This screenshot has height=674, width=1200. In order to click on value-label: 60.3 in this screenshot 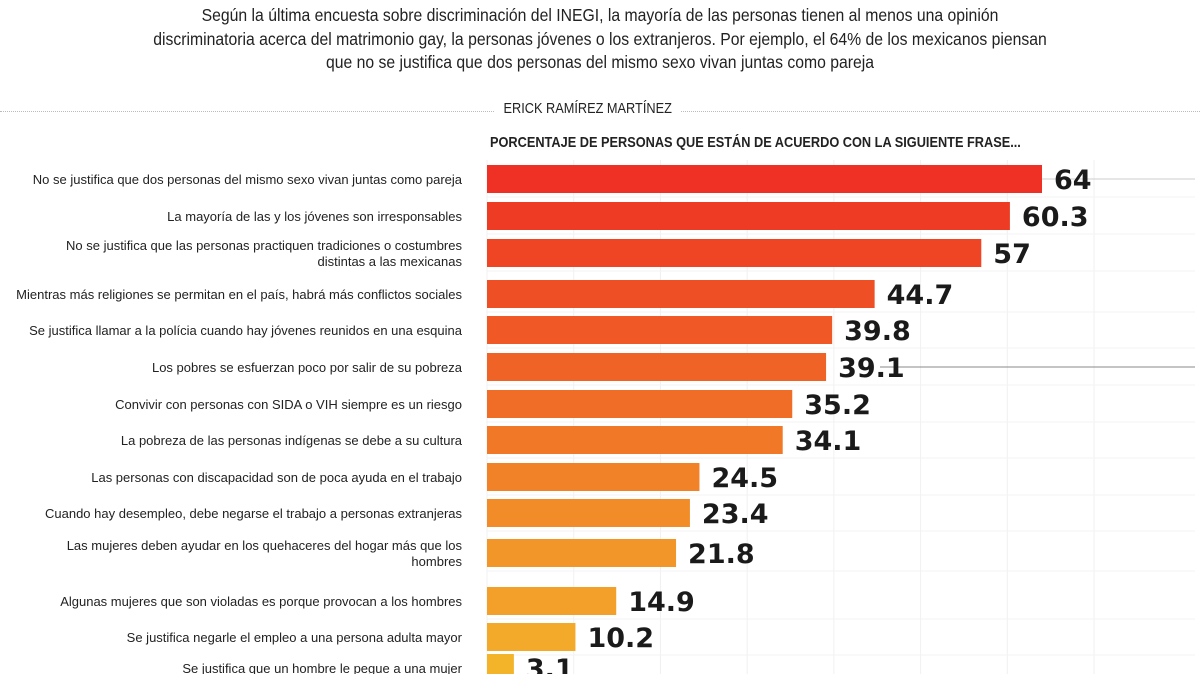, I will do `click(1055, 217)`.